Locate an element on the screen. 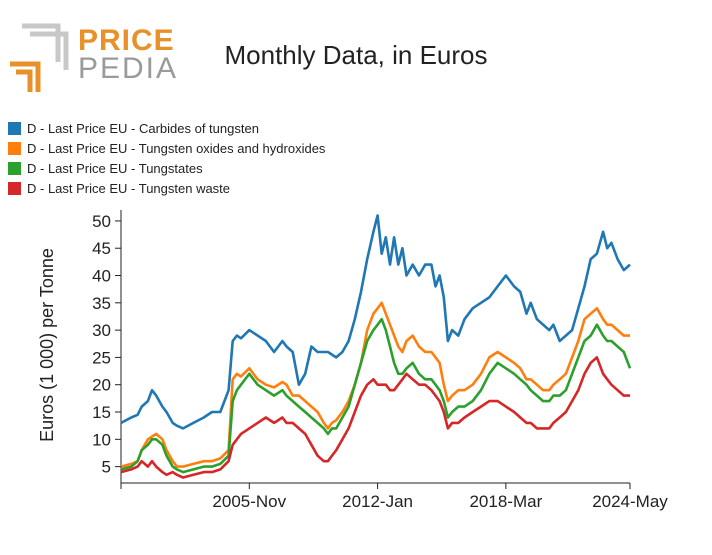 This screenshot has width=712, height=555. y-tick-label: 40 is located at coordinates (101, 276).